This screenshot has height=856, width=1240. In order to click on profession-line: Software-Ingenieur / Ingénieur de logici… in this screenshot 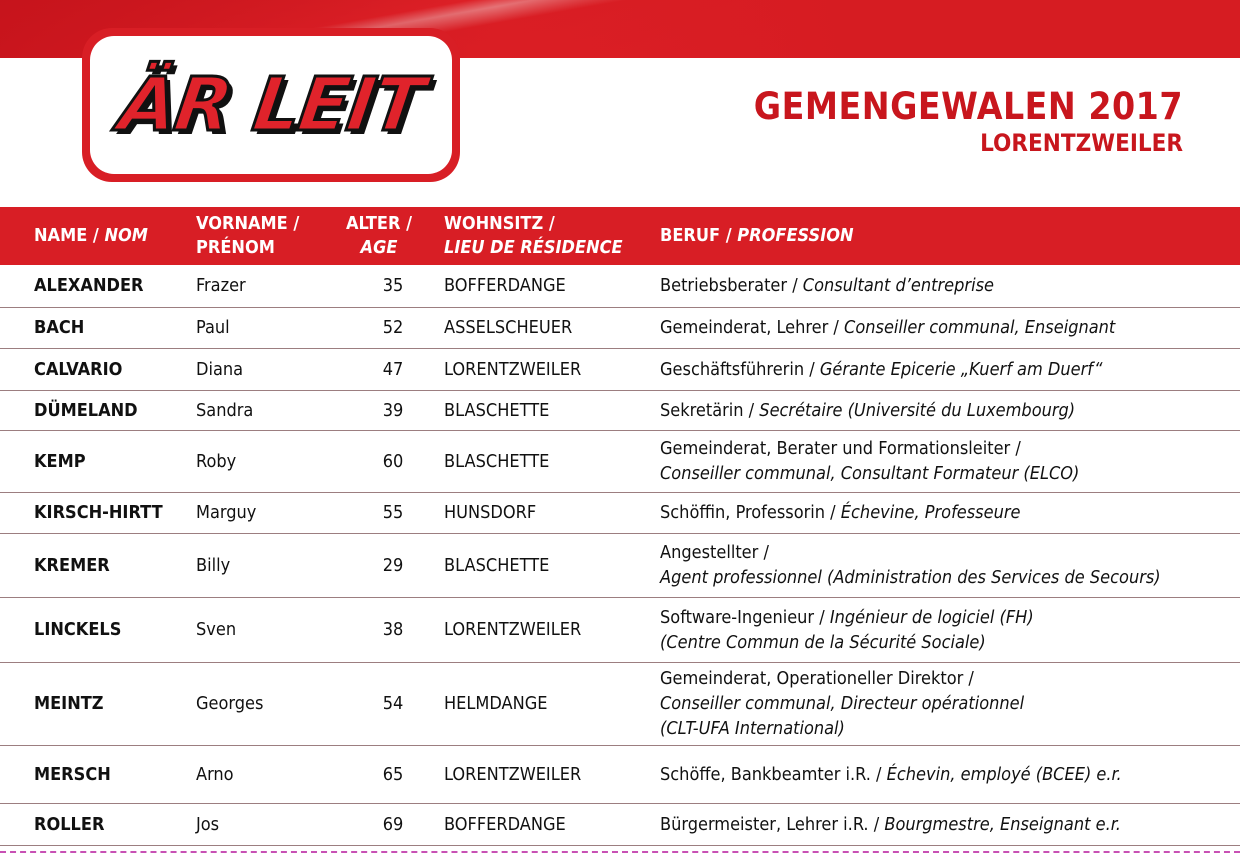, I will do `click(950, 617)`.